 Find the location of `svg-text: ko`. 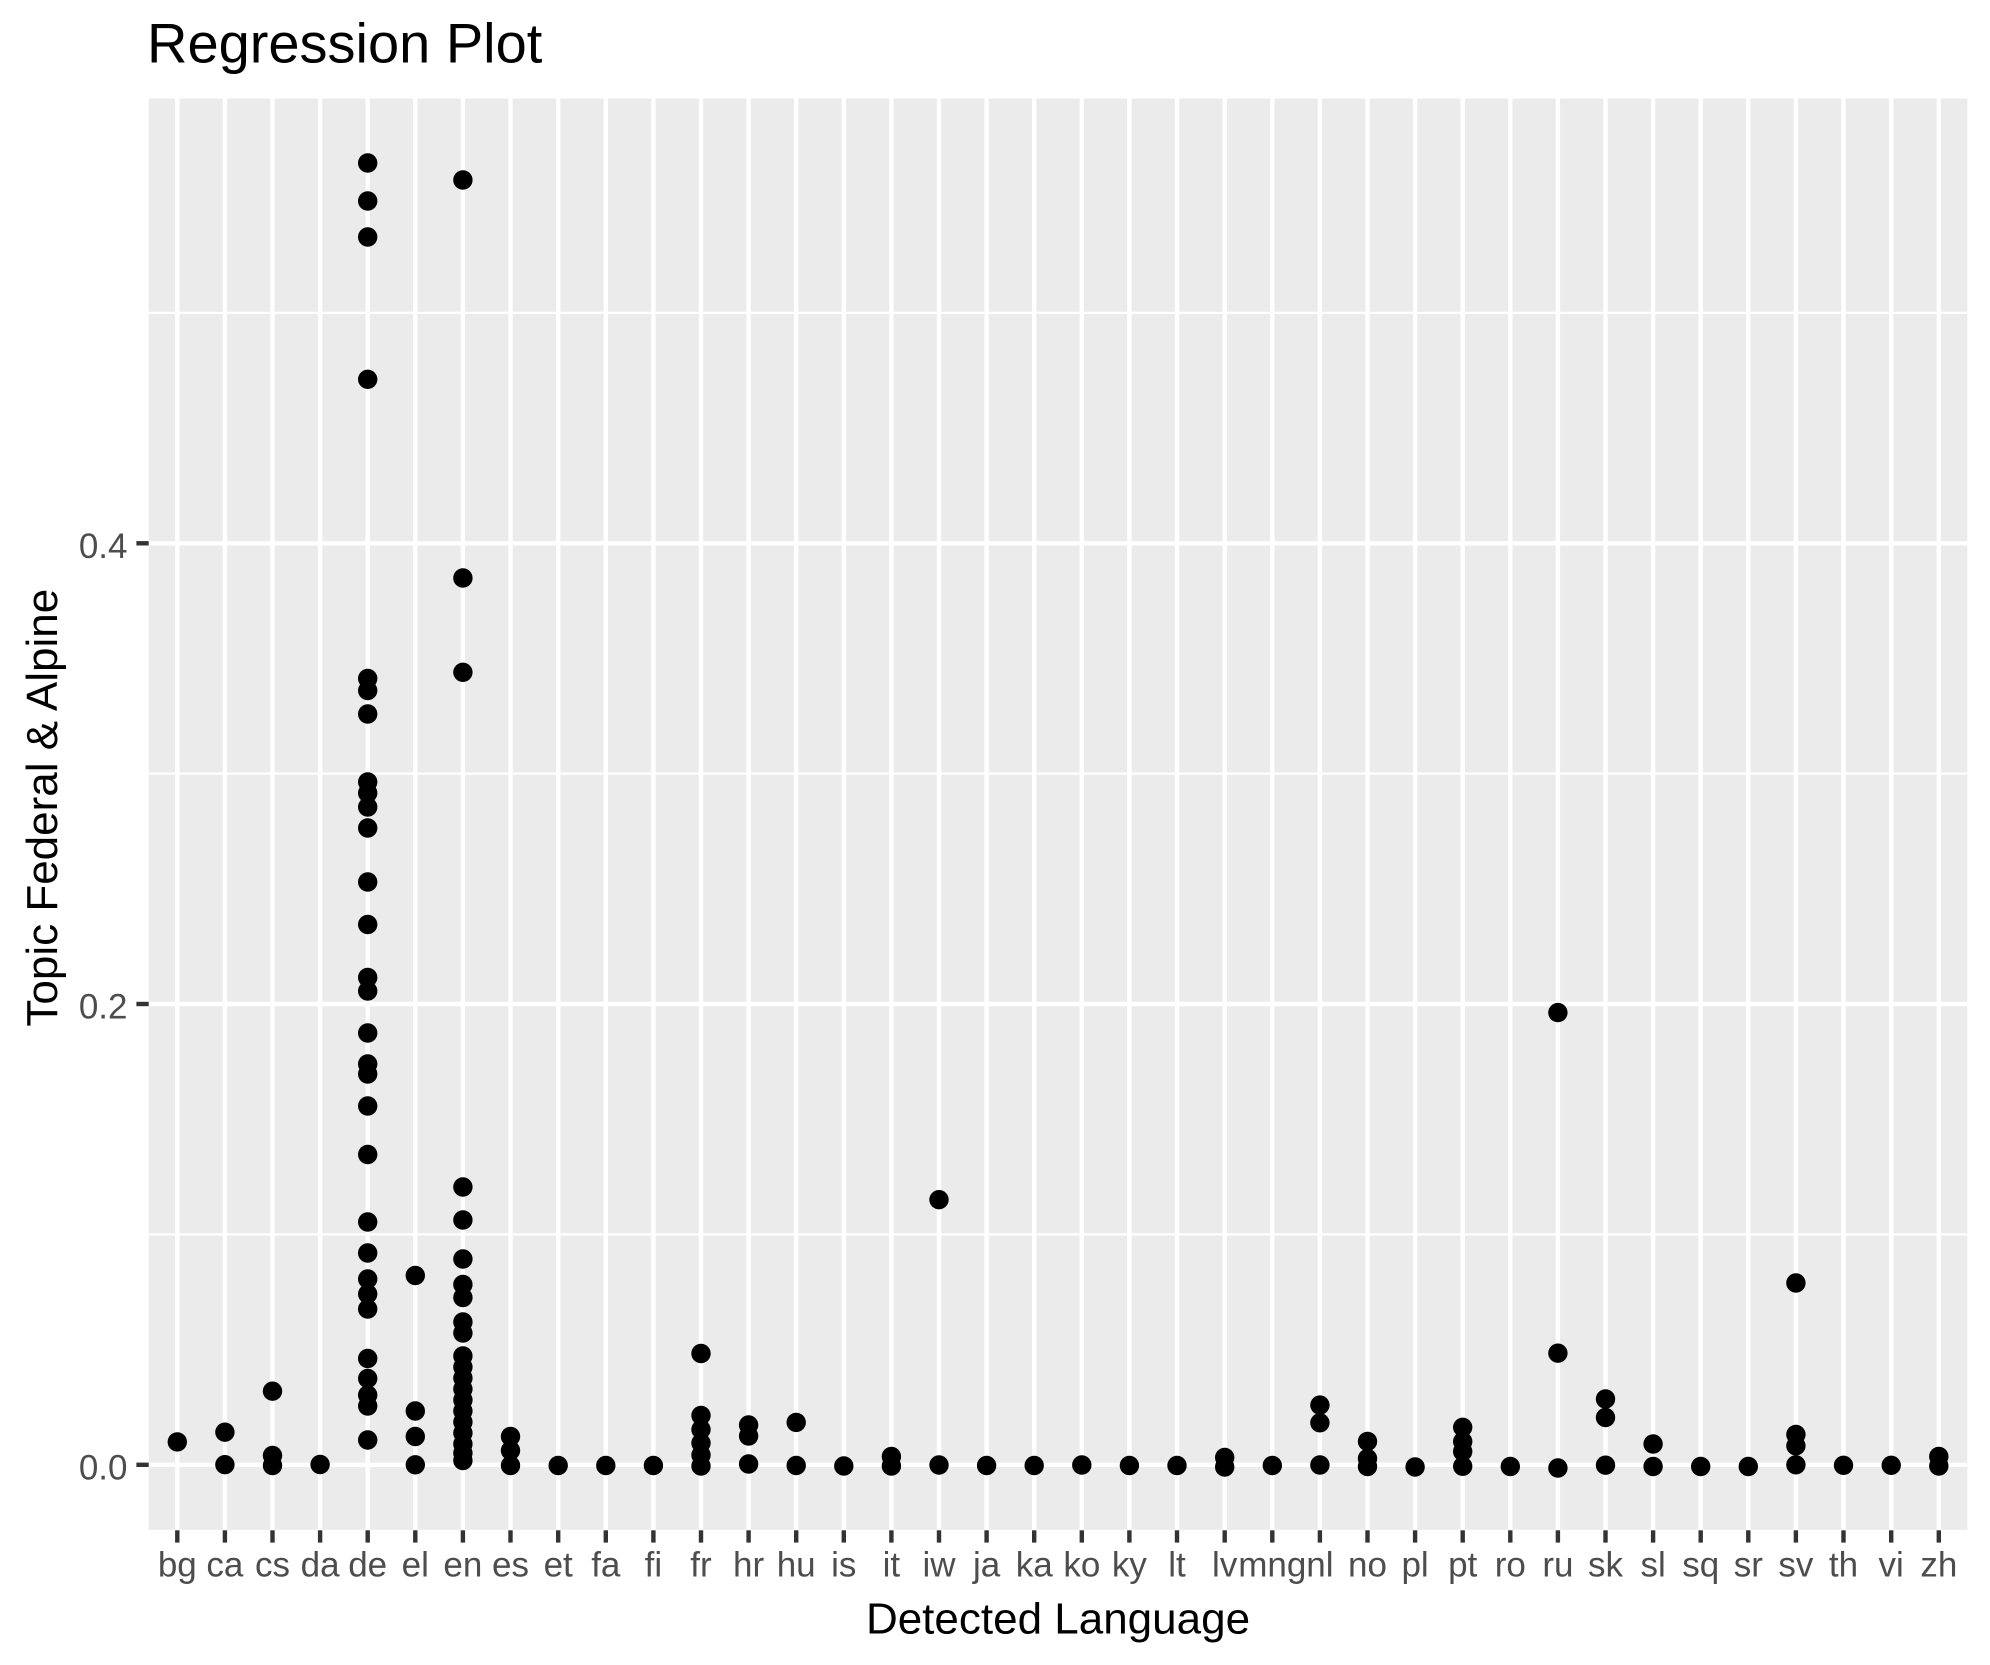

svg-text: ko is located at coordinates (1081, 1565).